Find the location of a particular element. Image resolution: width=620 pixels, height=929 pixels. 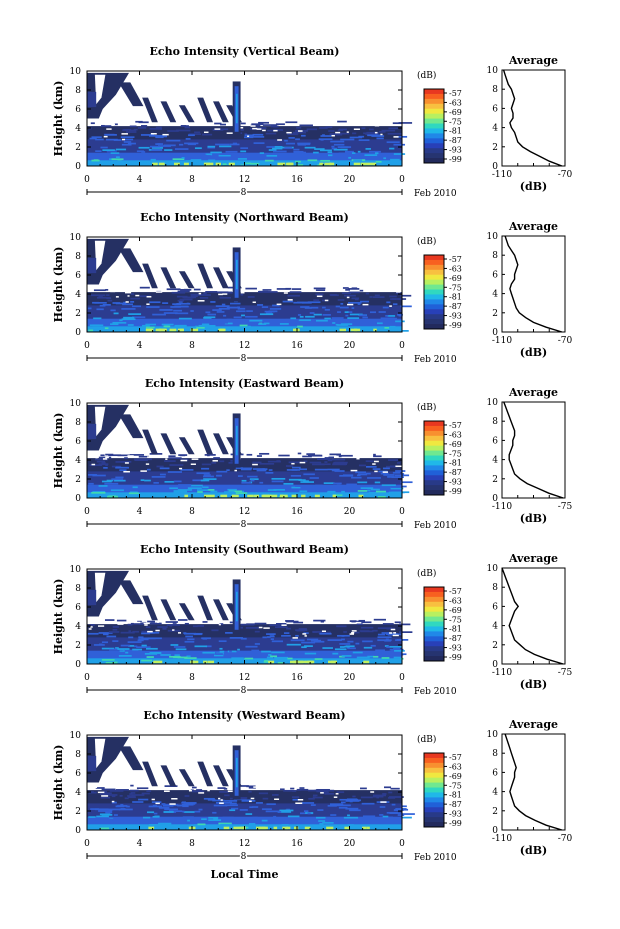

profile-line is located at coordinates (533, 450).